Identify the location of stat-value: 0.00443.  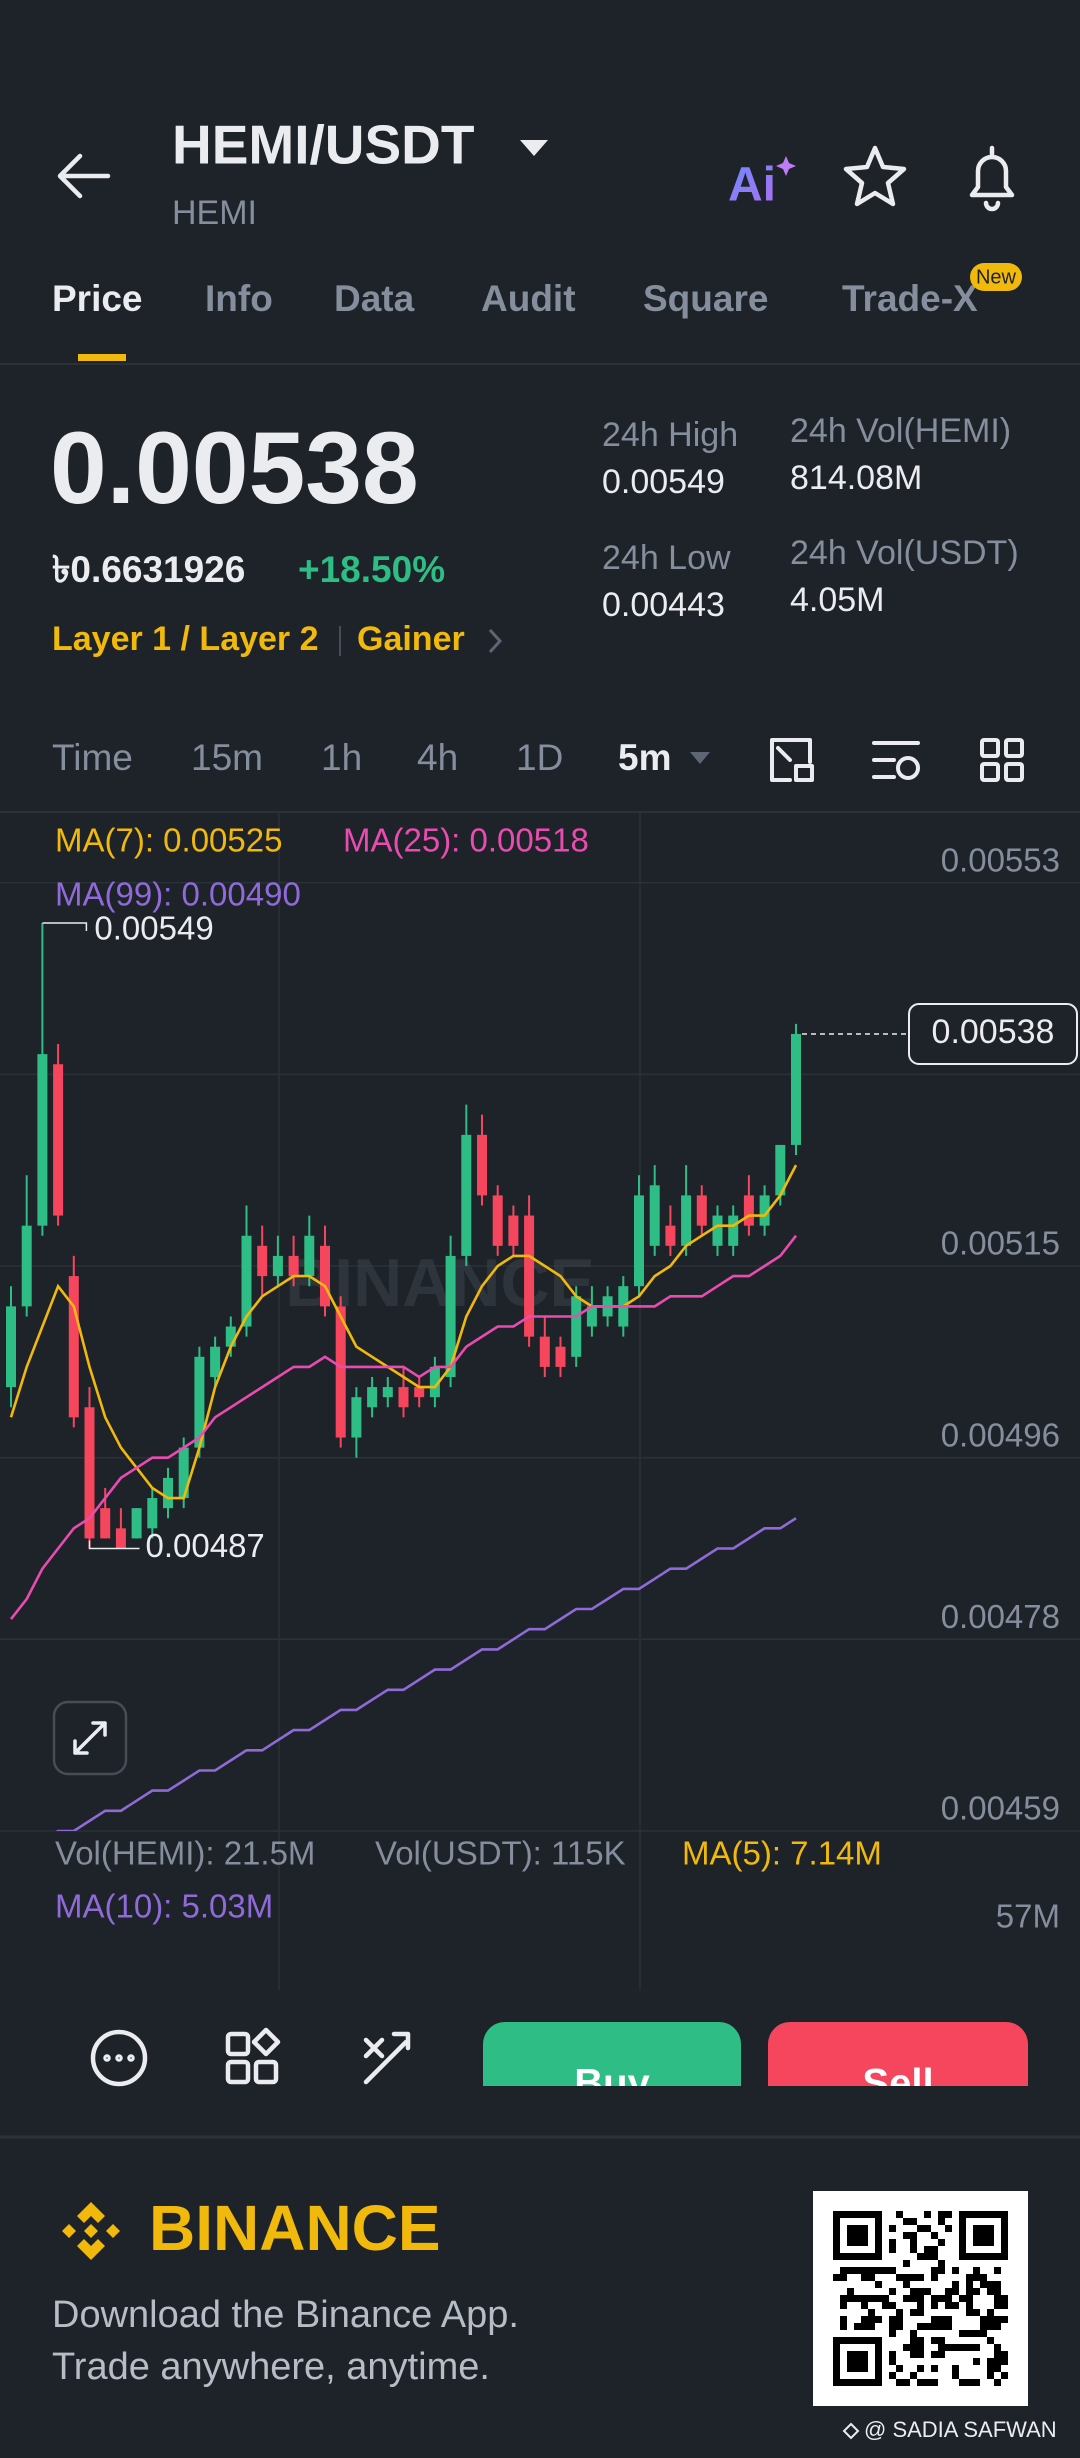
(663, 605).